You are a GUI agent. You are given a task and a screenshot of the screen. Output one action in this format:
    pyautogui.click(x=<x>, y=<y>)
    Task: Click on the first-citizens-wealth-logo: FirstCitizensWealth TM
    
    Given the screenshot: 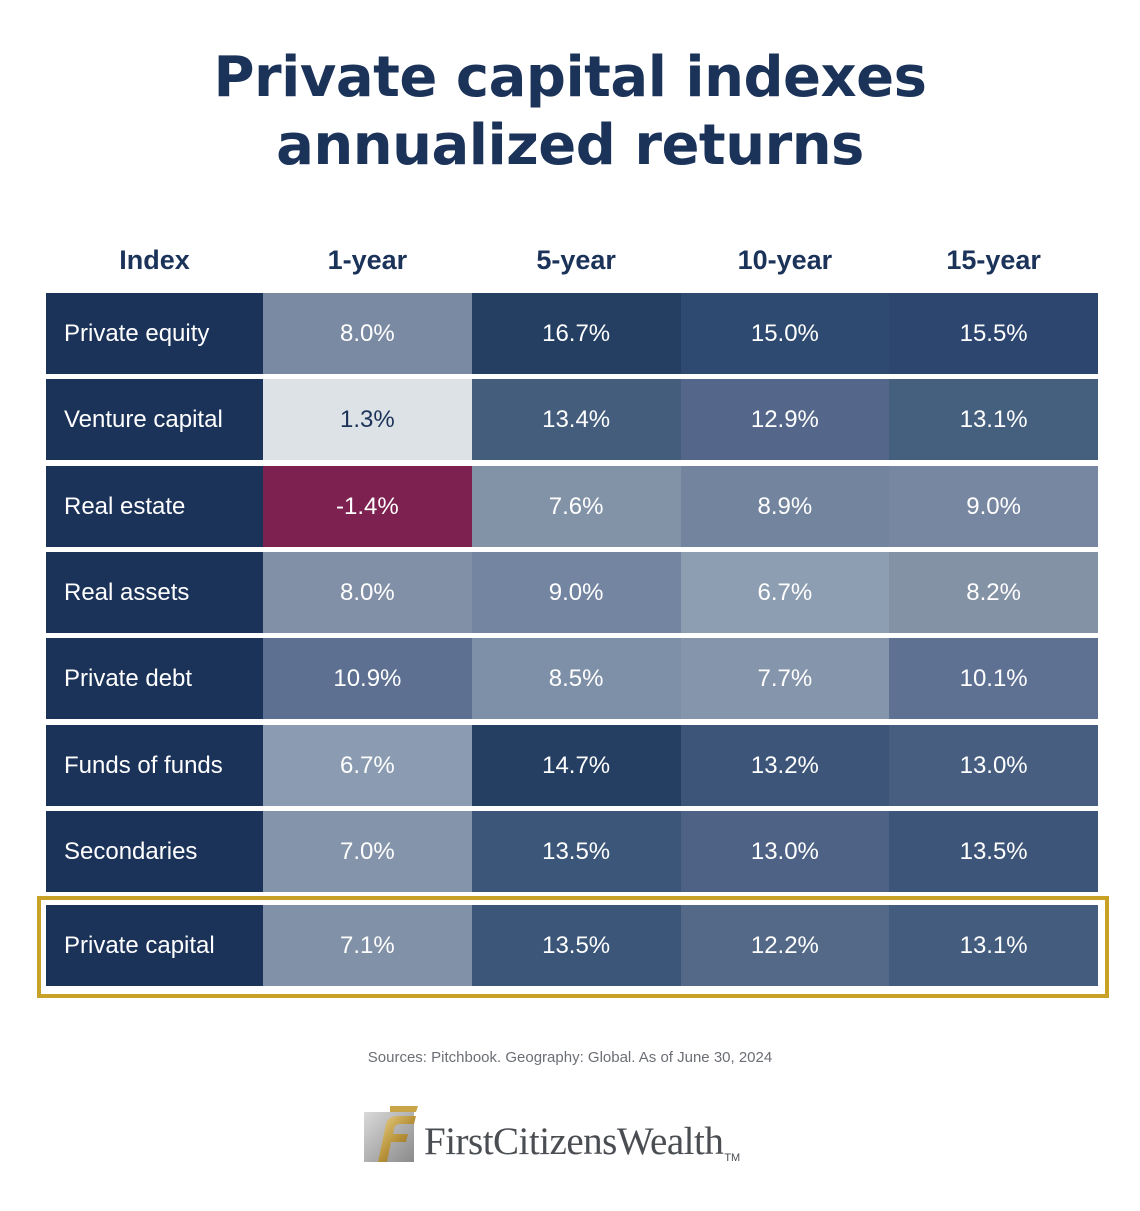 What is the action you would take?
    pyautogui.click(x=552, y=1134)
    